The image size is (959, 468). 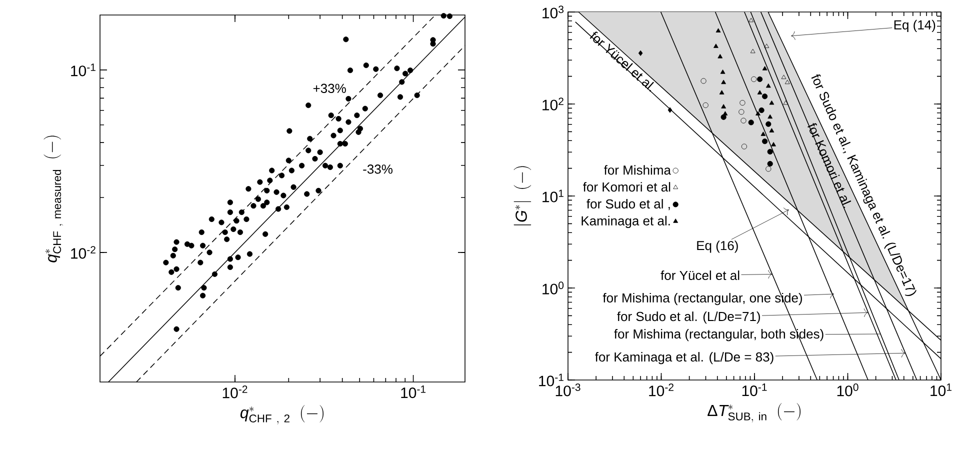 What do you see at coordinates (754, 412) in the screenshot?
I see `x-axis-title: $\Delta T^{*}_{\mathrm{SUB,\ in}}\ \ (-)$` at bounding box center [754, 412].